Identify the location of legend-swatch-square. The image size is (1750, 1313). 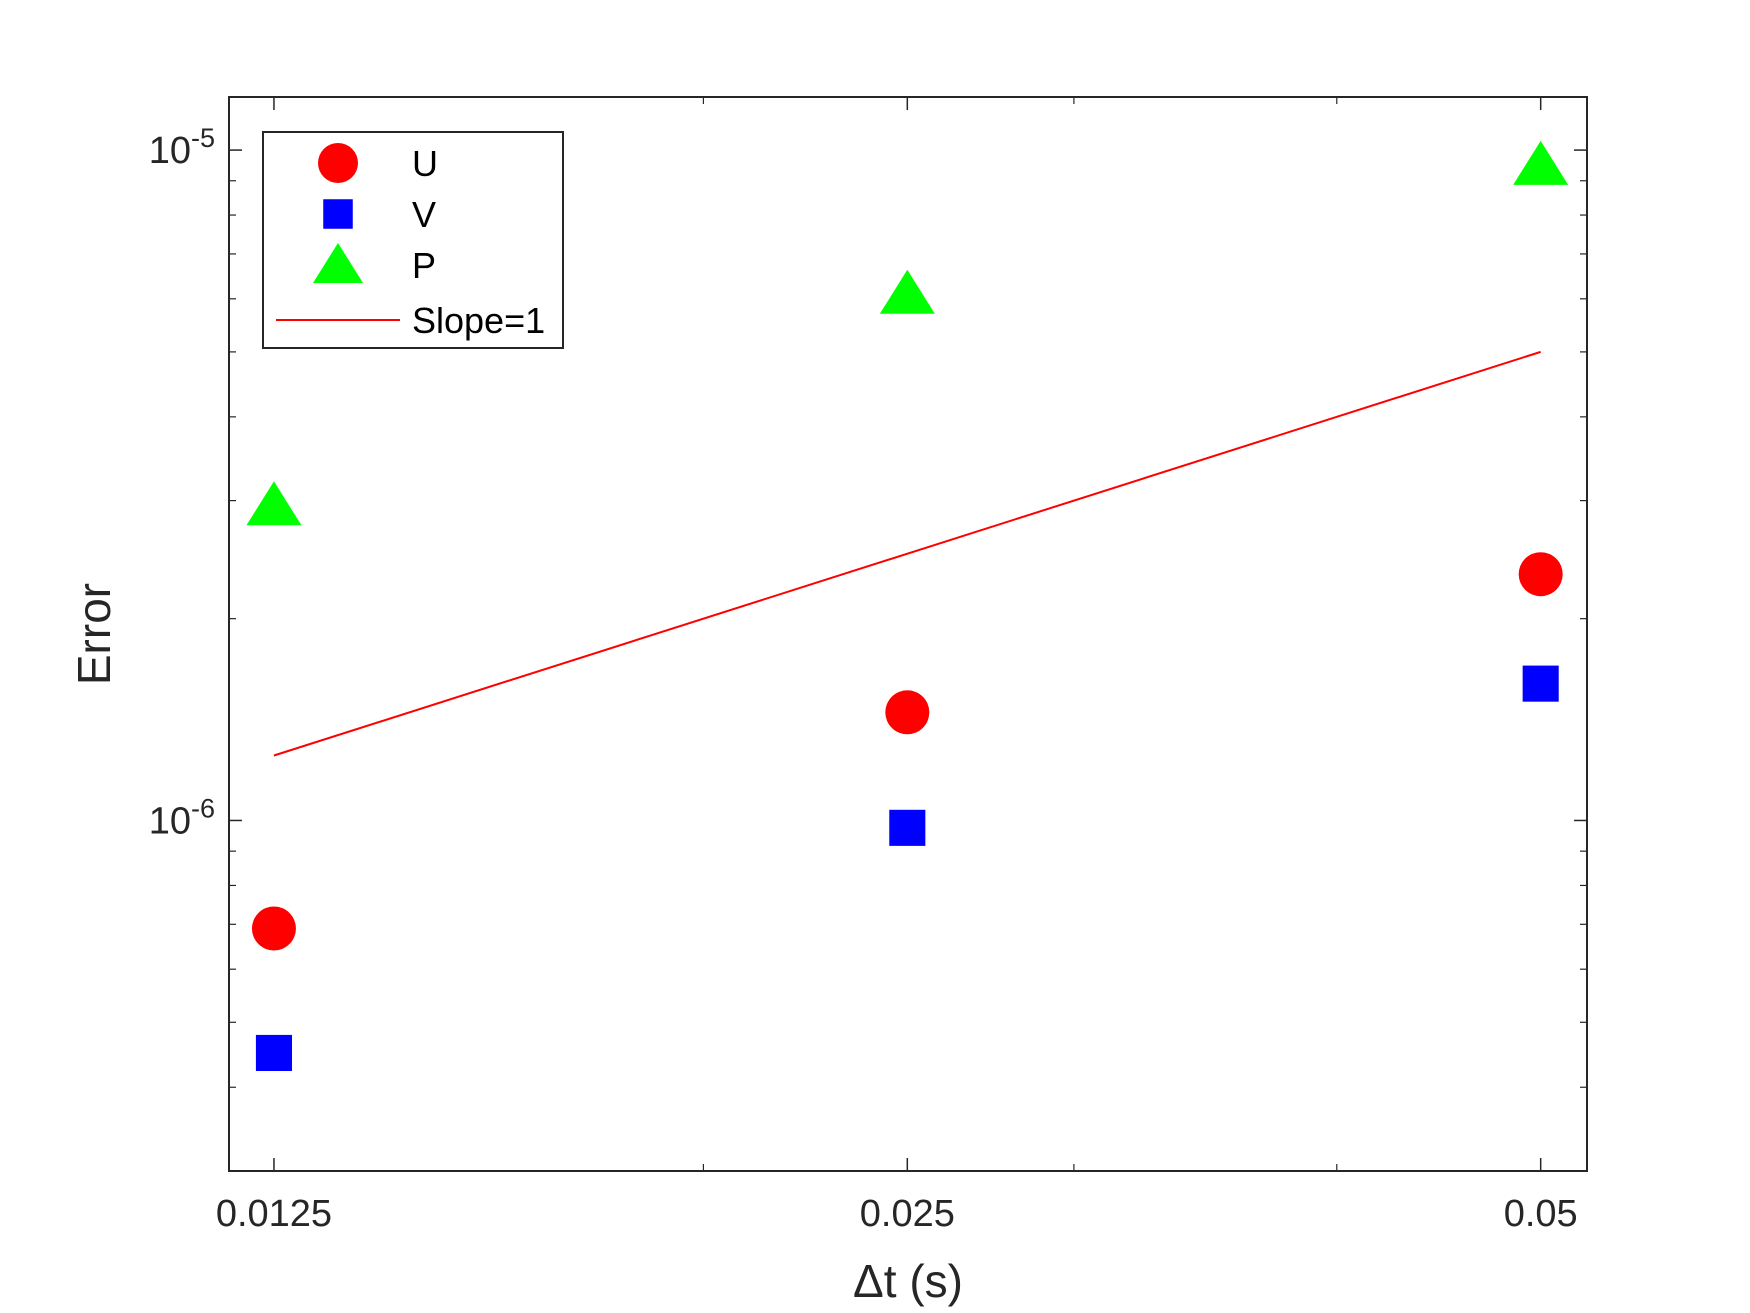
(338, 214).